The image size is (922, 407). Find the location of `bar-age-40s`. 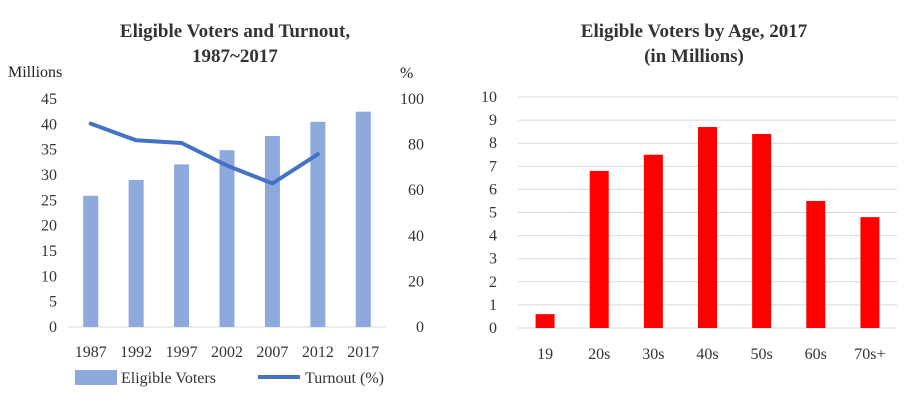

bar-age-40s is located at coordinates (707, 227).